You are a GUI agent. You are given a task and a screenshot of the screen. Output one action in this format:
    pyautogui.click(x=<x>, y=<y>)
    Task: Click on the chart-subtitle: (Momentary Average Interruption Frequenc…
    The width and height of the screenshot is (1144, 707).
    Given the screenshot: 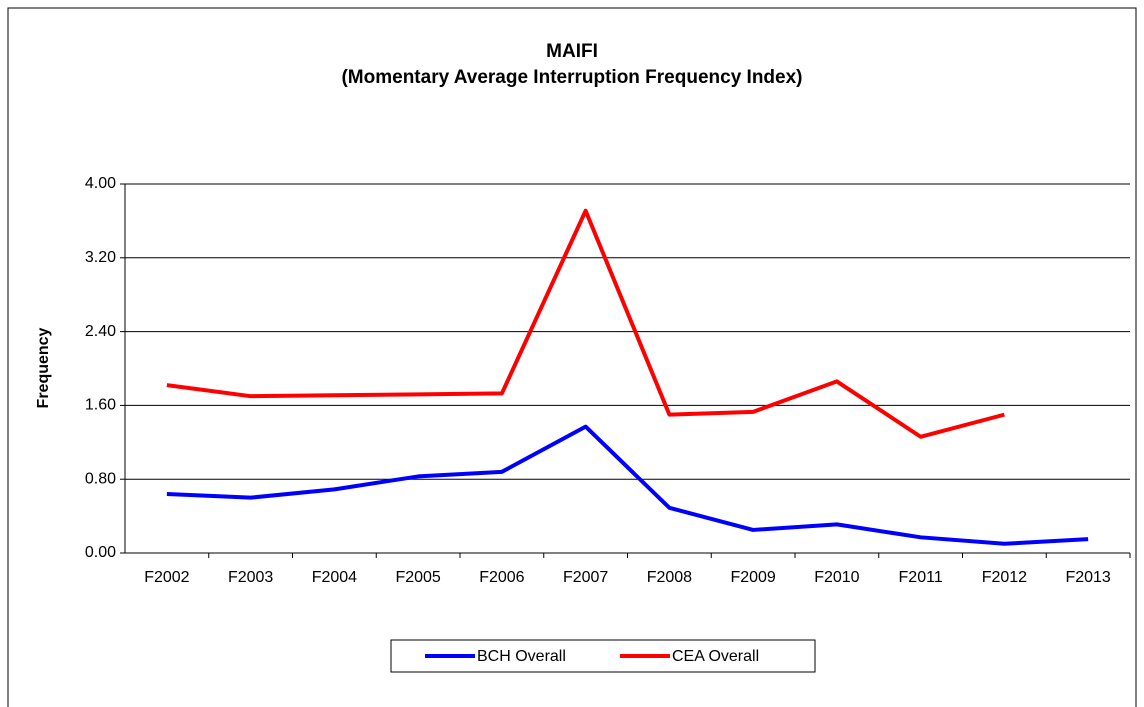 What is the action you would take?
    pyautogui.click(x=571, y=77)
    